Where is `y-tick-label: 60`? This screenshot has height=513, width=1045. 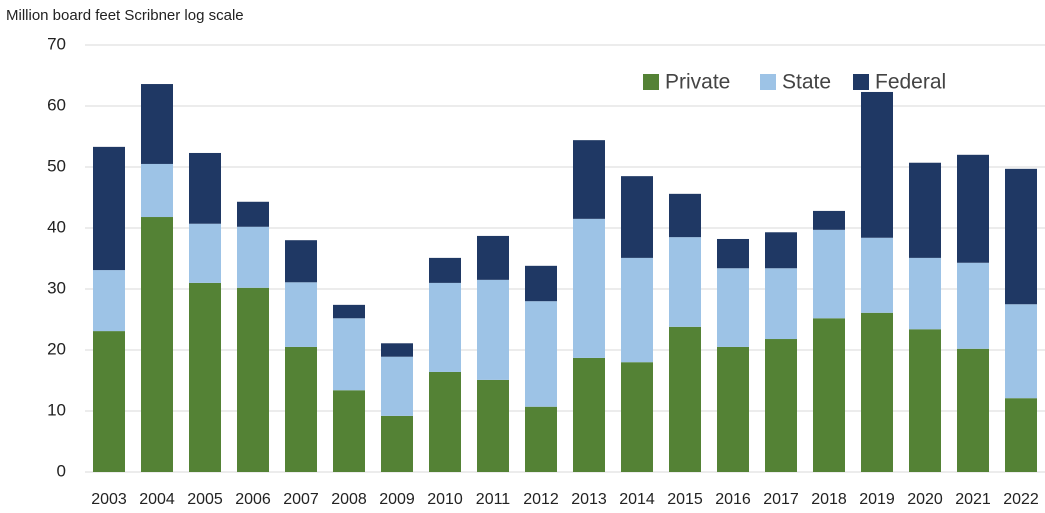 y-tick-label: 60 is located at coordinates (56, 104).